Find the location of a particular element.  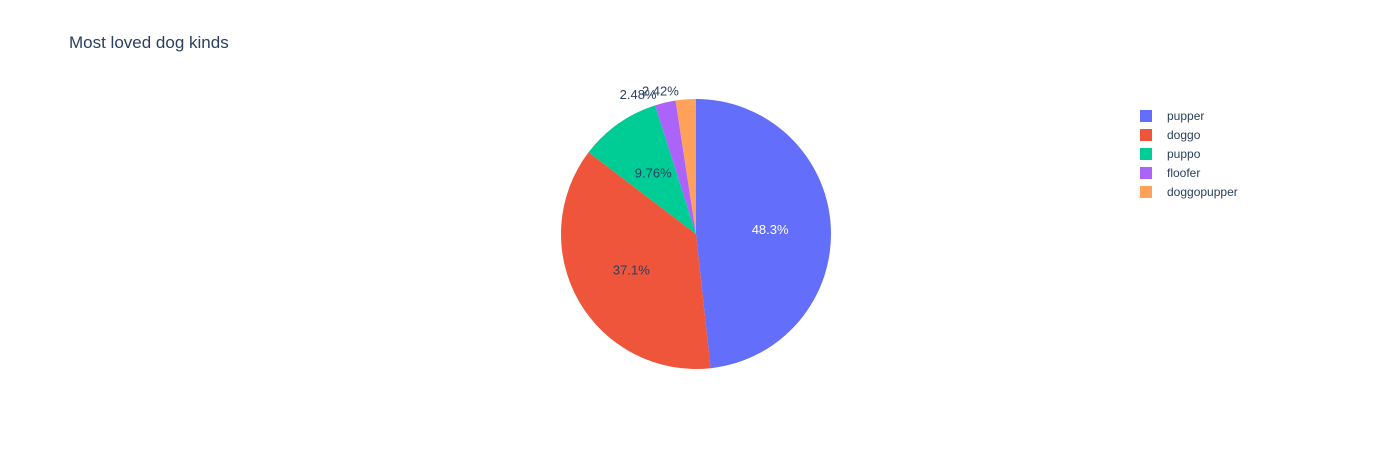

legend-label: doggo is located at coordinates (1184, 134).